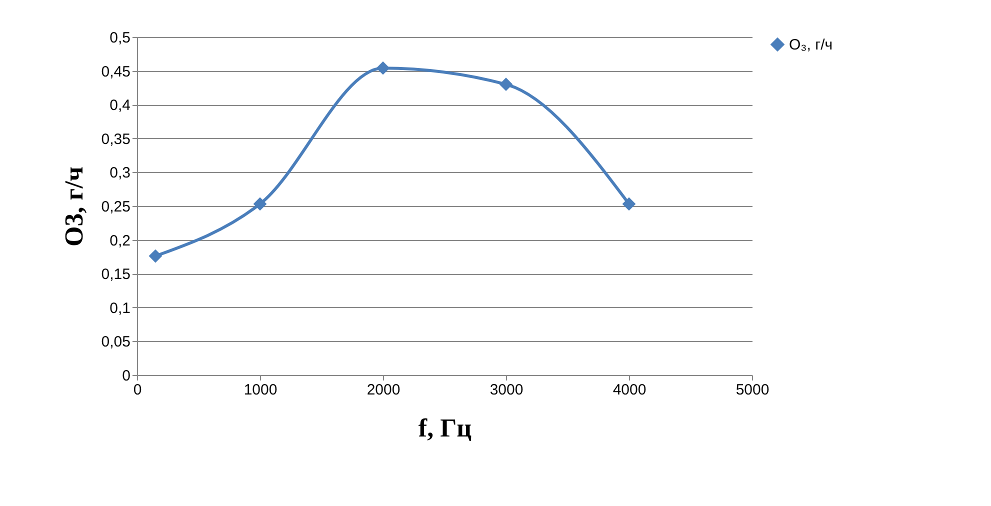 This screenshot has width=991, height=506. What do you see at coordinates (126, 376) in the screenshot?
I see `y-tick-label: 0` at bounding box center [126, 376].